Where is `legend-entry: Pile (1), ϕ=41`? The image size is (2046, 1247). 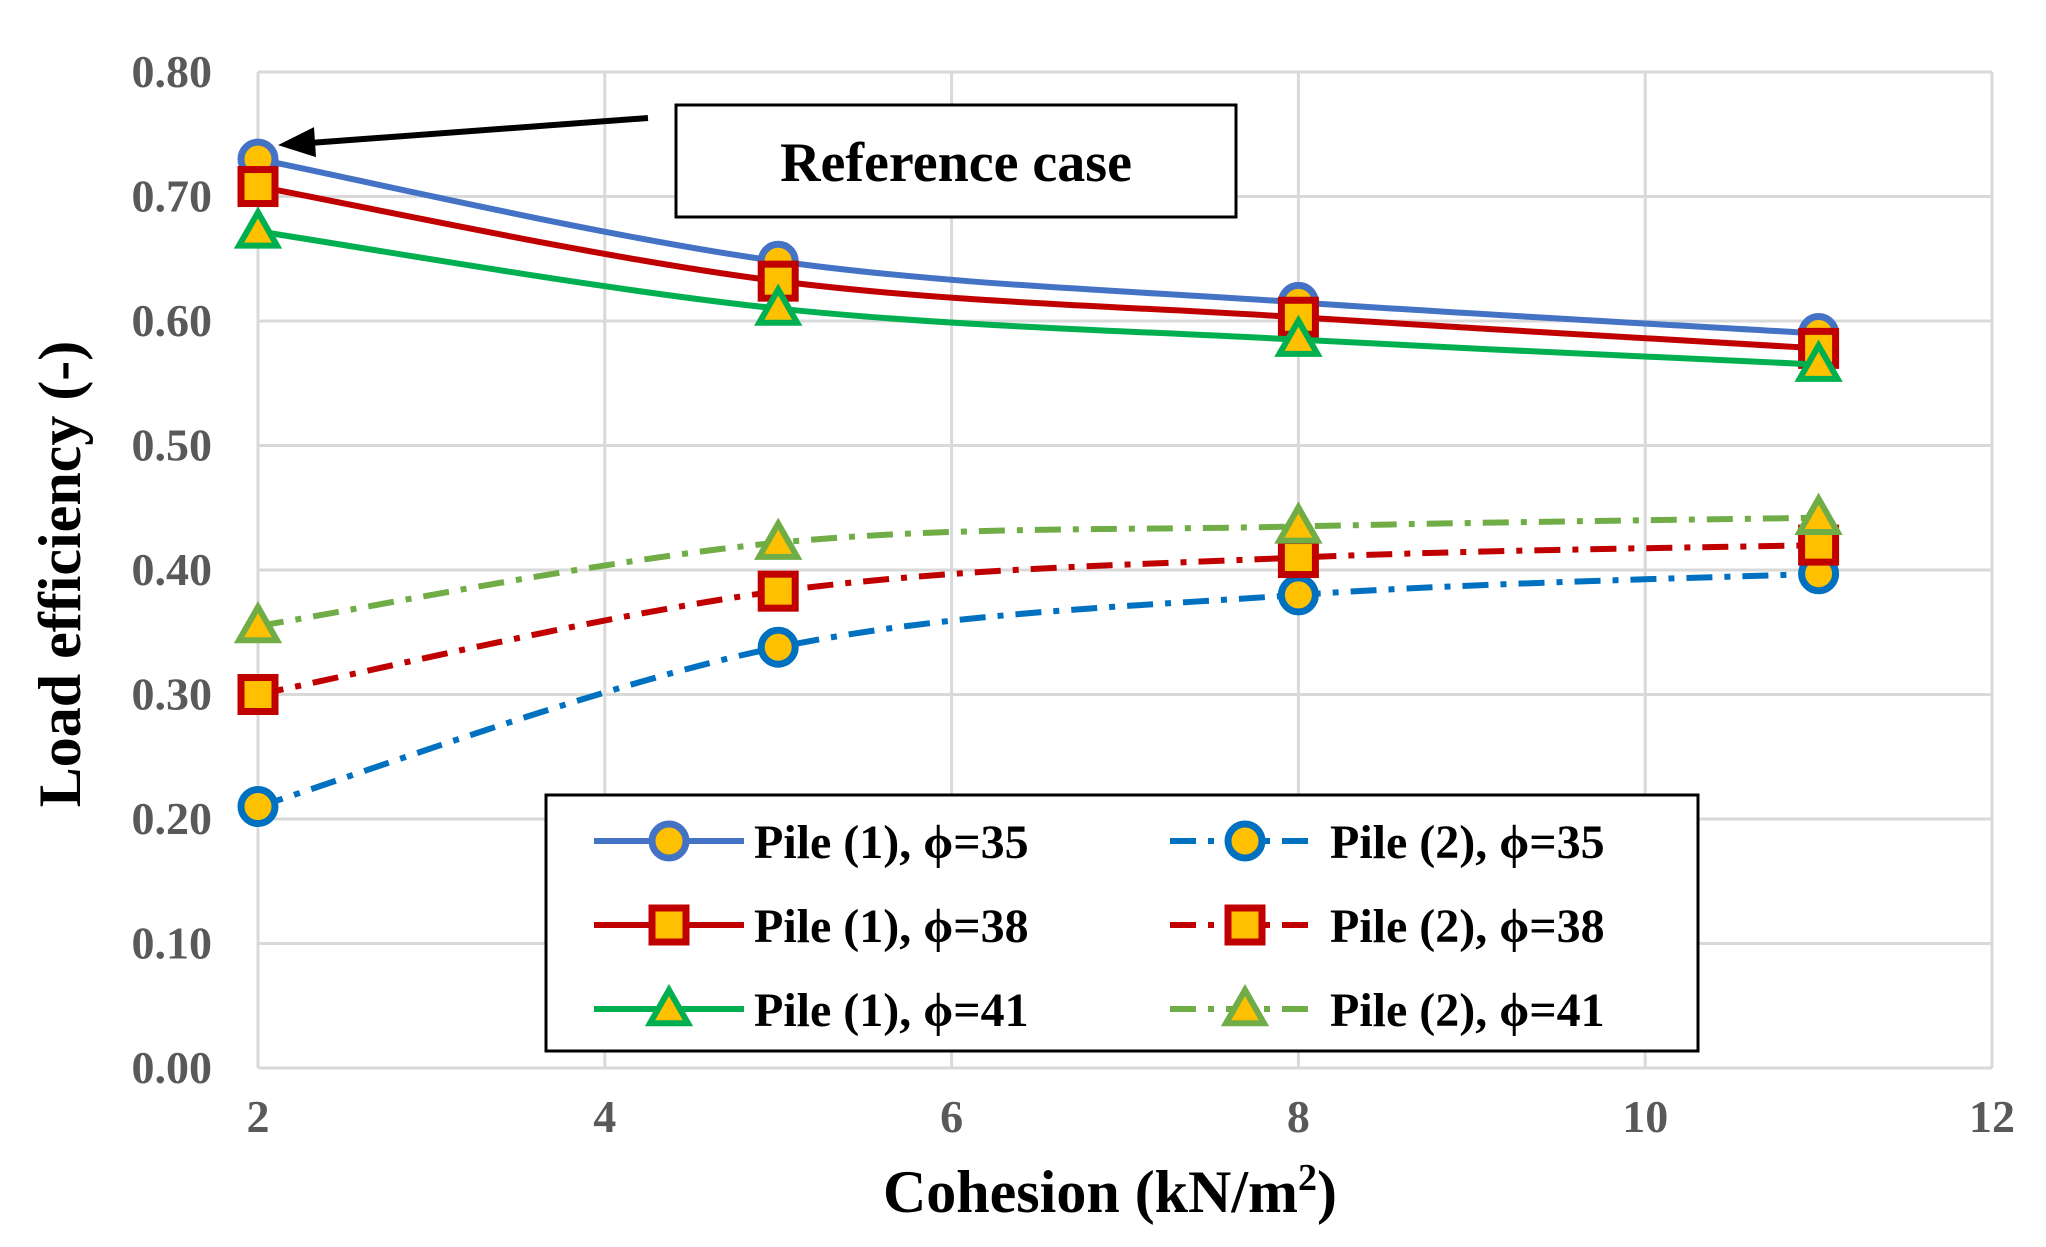 legend-entry: Pile (1), ϕ=41 is located at coordinates (811, 1010).